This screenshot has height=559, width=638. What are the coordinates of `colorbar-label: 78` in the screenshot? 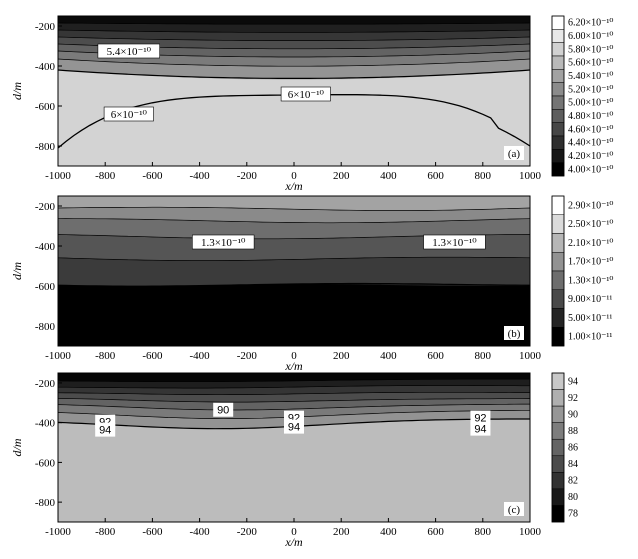 It's located at (573, 514).